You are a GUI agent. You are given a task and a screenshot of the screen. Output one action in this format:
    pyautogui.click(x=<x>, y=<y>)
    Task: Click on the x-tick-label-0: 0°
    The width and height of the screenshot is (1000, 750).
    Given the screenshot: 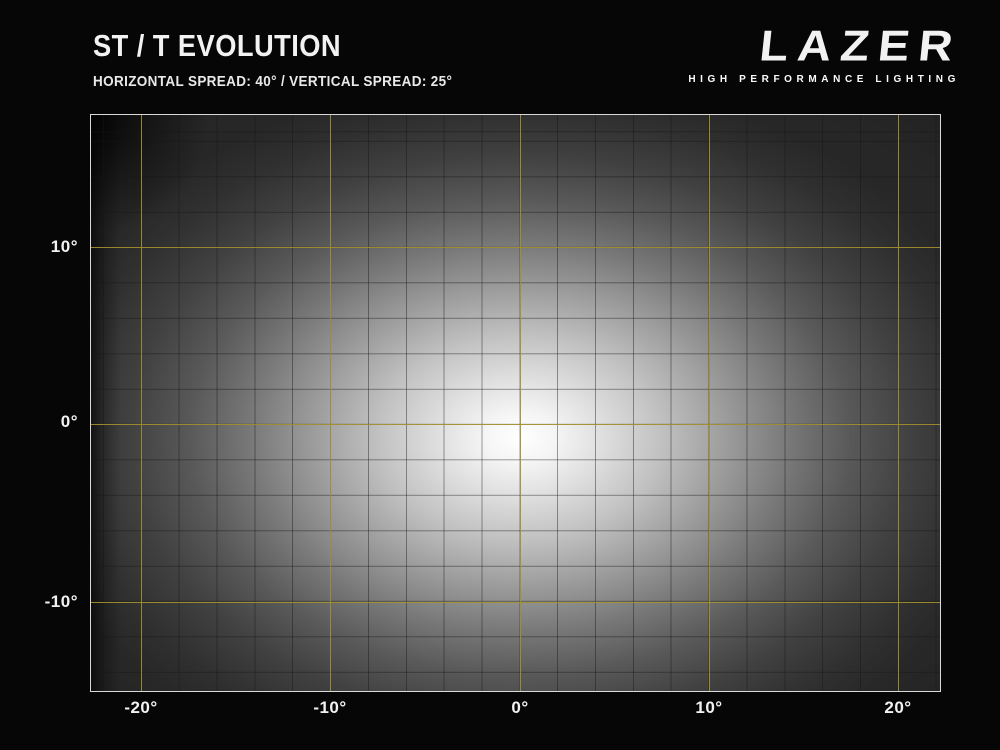 What is the action you would take?
    pyautogui.click(x=520, y=707)
    